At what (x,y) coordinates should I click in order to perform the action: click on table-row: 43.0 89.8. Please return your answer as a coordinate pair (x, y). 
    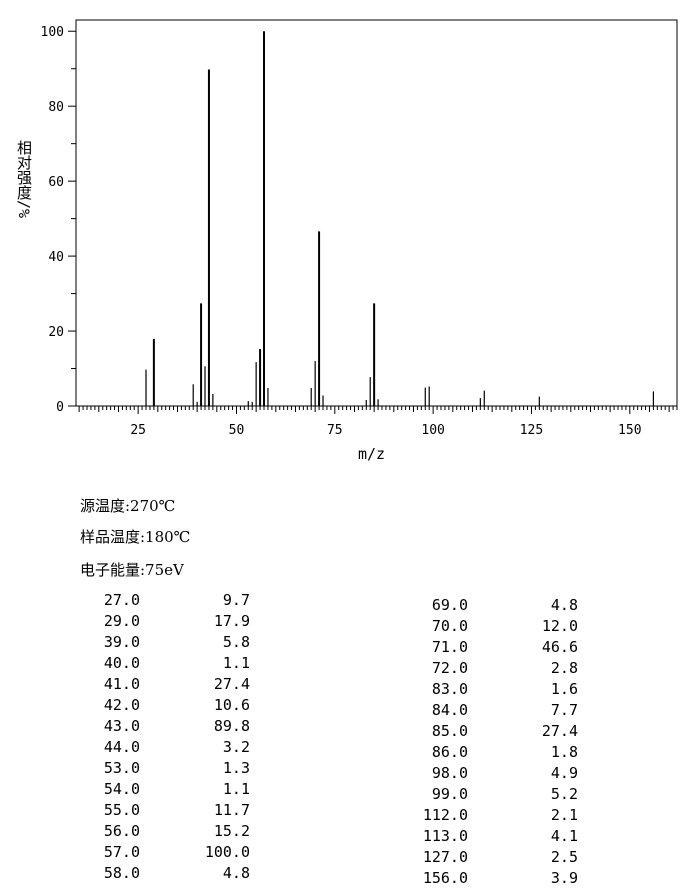
    Looking at the image, I should click on (170, 726).